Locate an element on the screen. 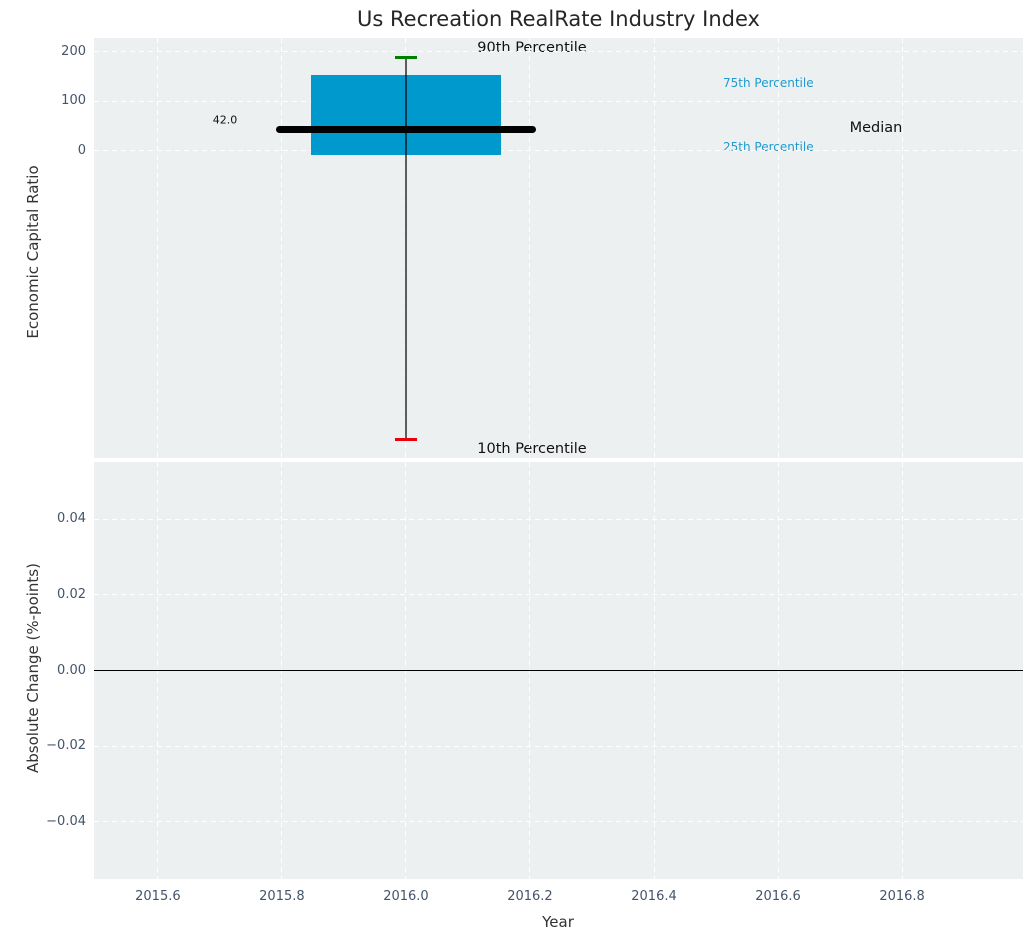 This screenshot has height=942, width=1034. box-median-line is located at coordinates (405, 130).